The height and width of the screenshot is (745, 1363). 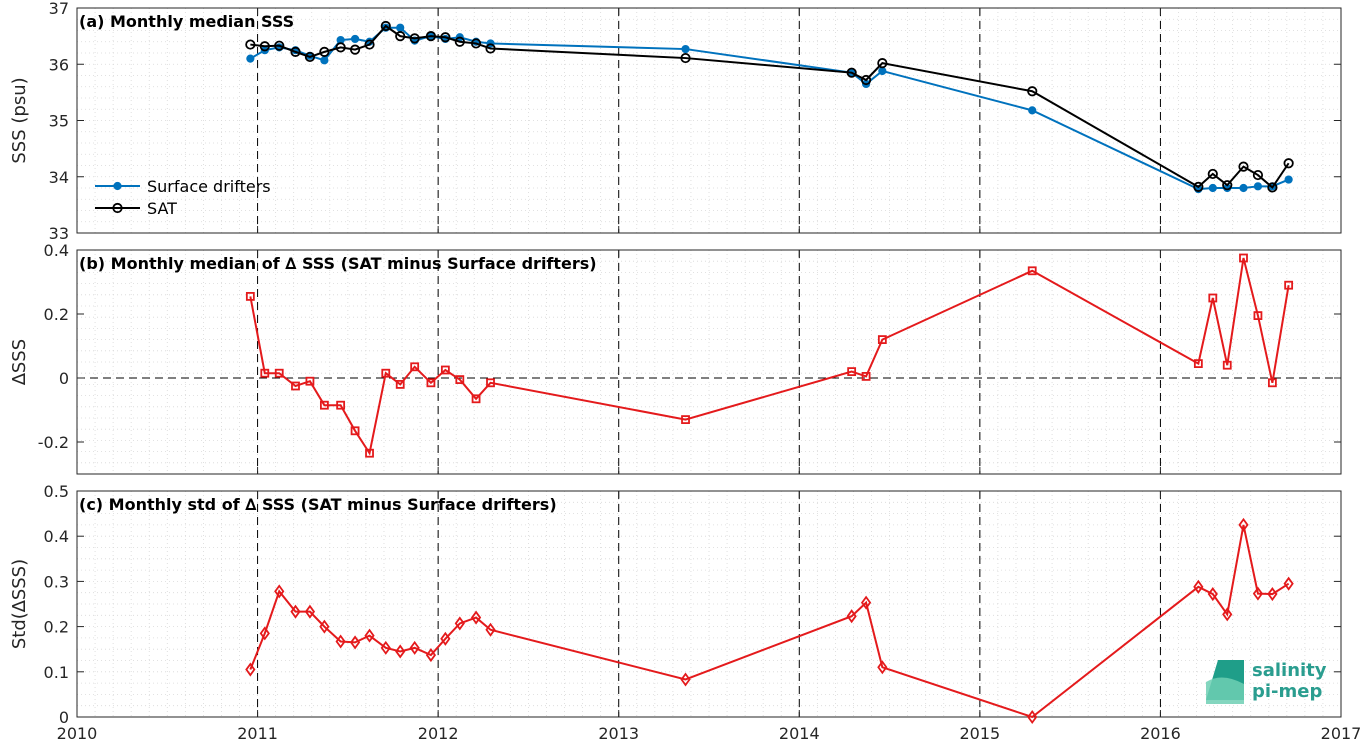 I want to click on logo-wave-icon, so click(x=1225, y=690).